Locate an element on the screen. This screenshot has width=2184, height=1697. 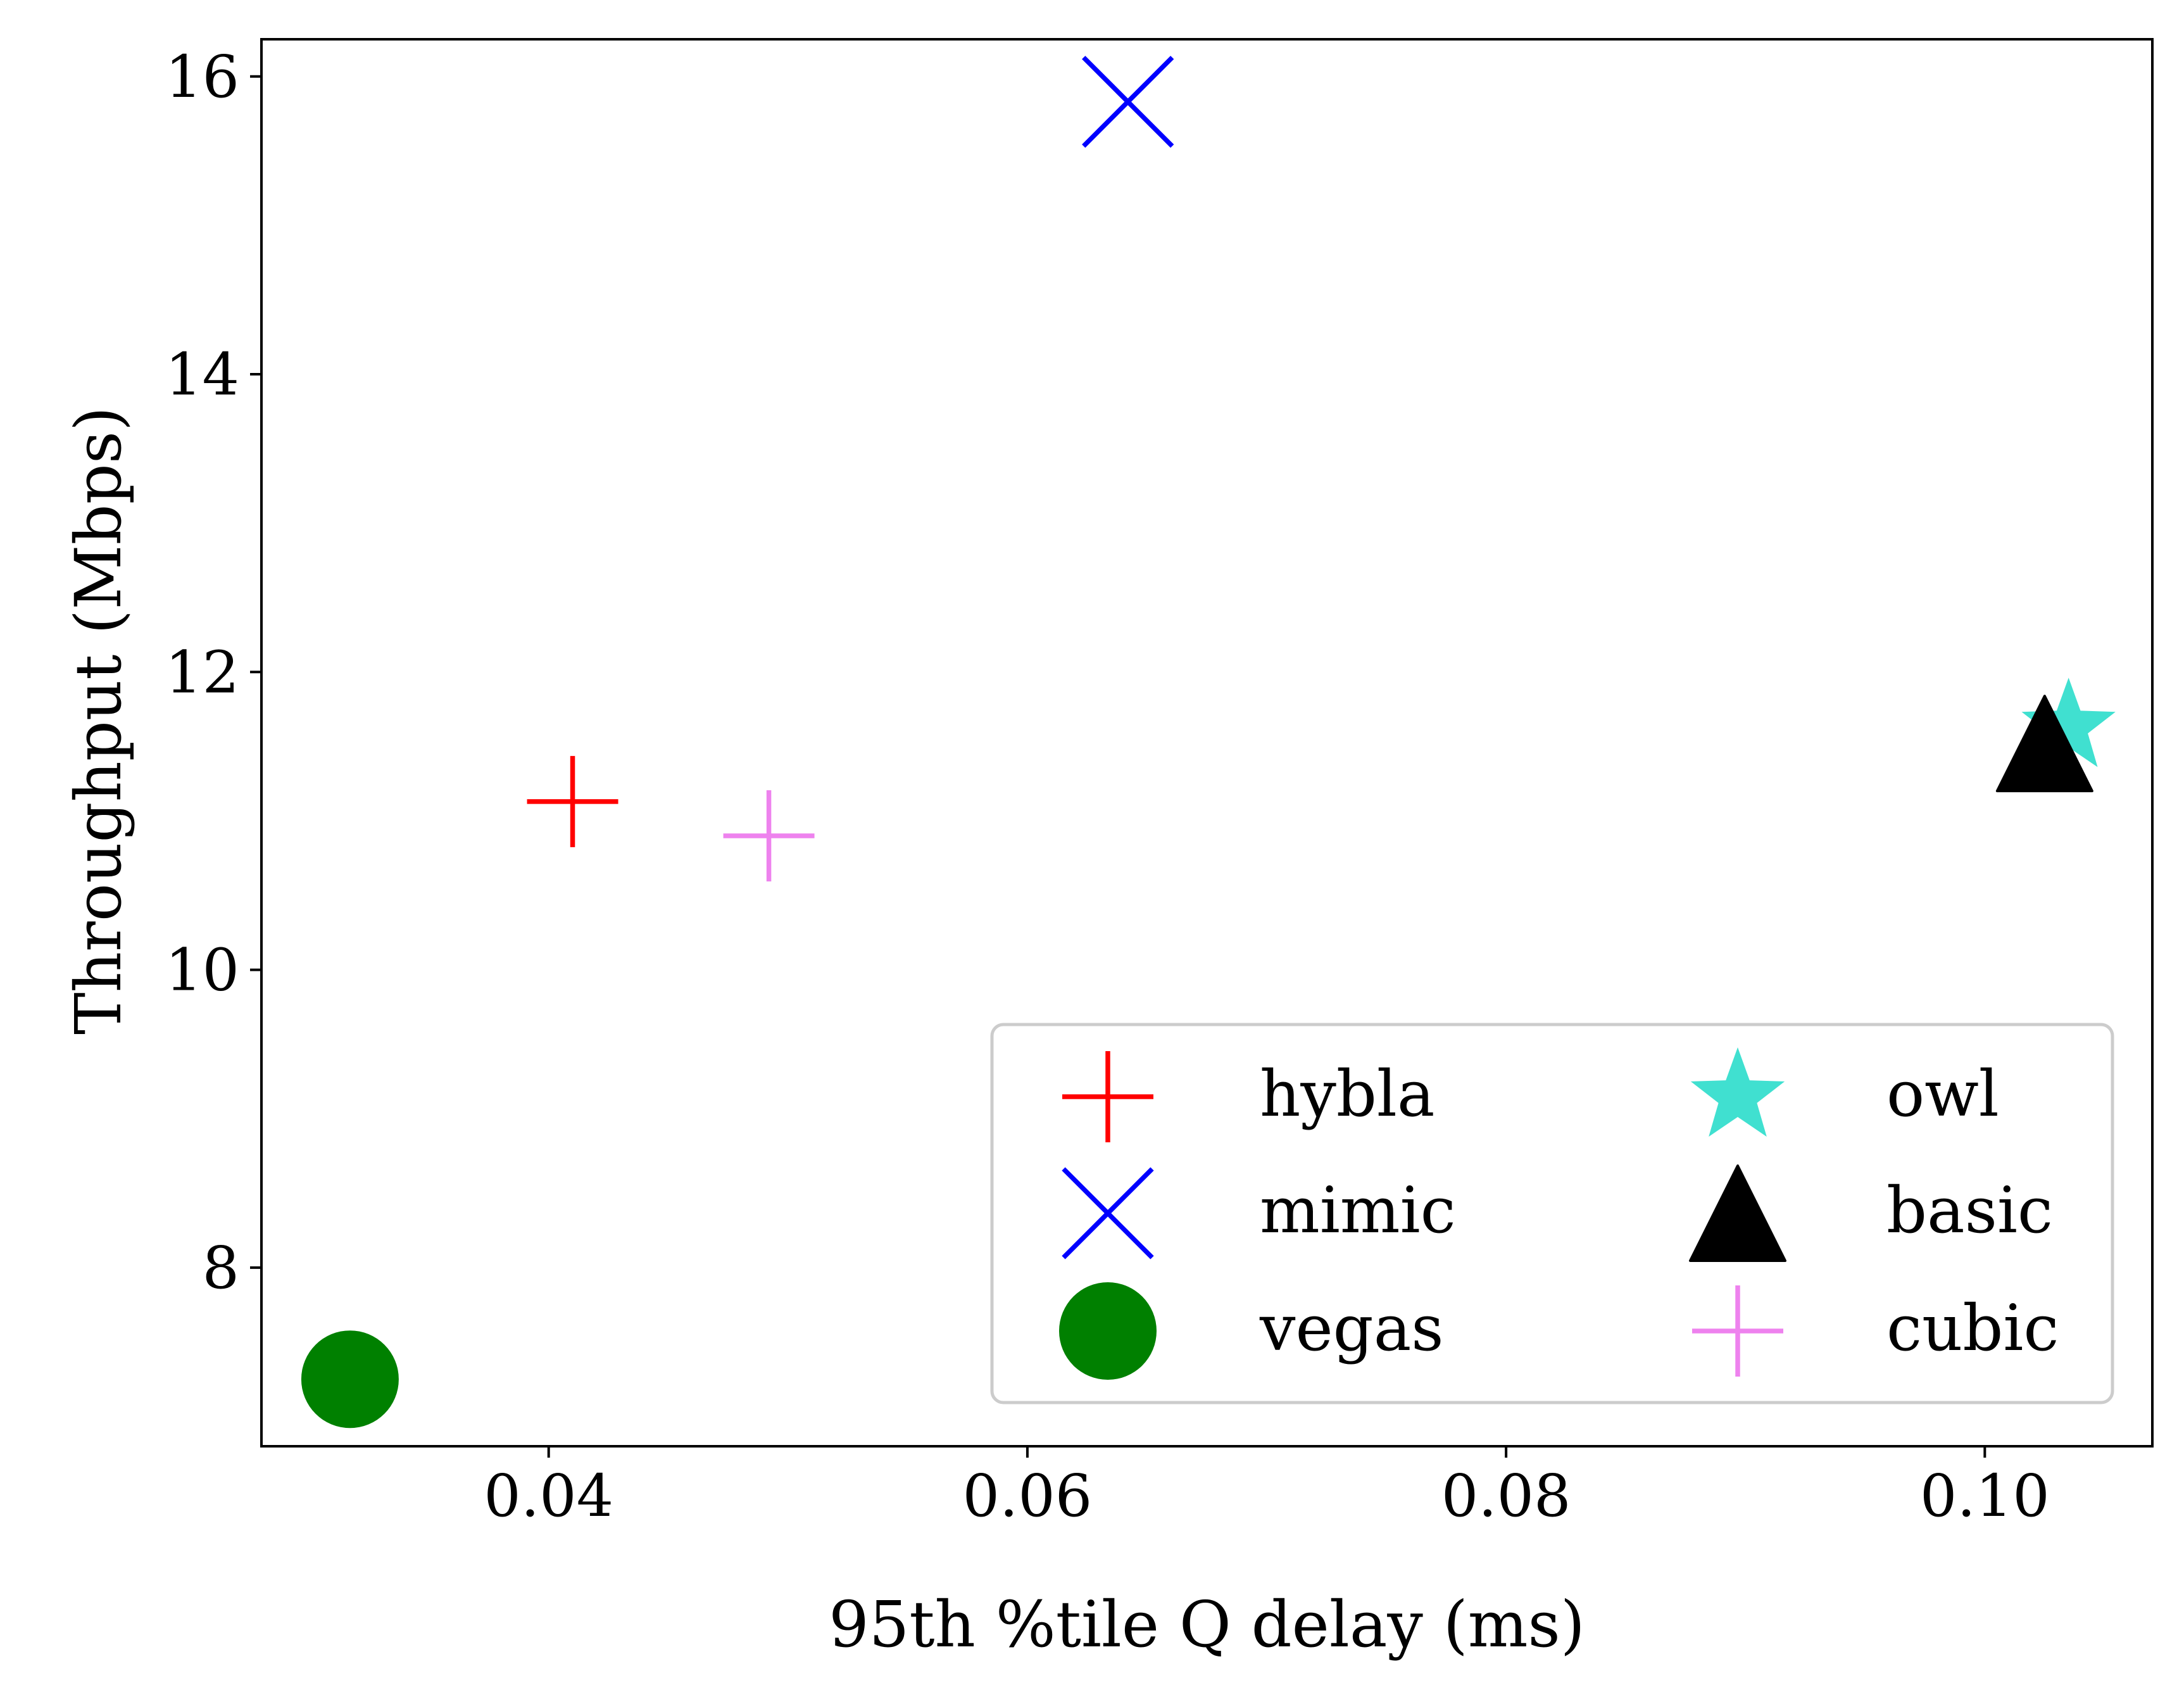
legend-label-vegas: vegas is located at coordinates (1351, 1328).